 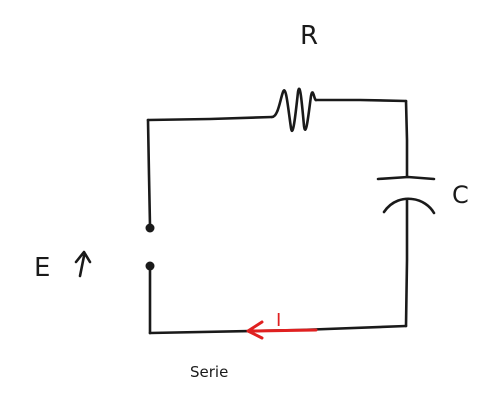 What do you see at coordinates (42, 268) in the screenshot?
I see `source-label: E` at bounding box center [42, 268].